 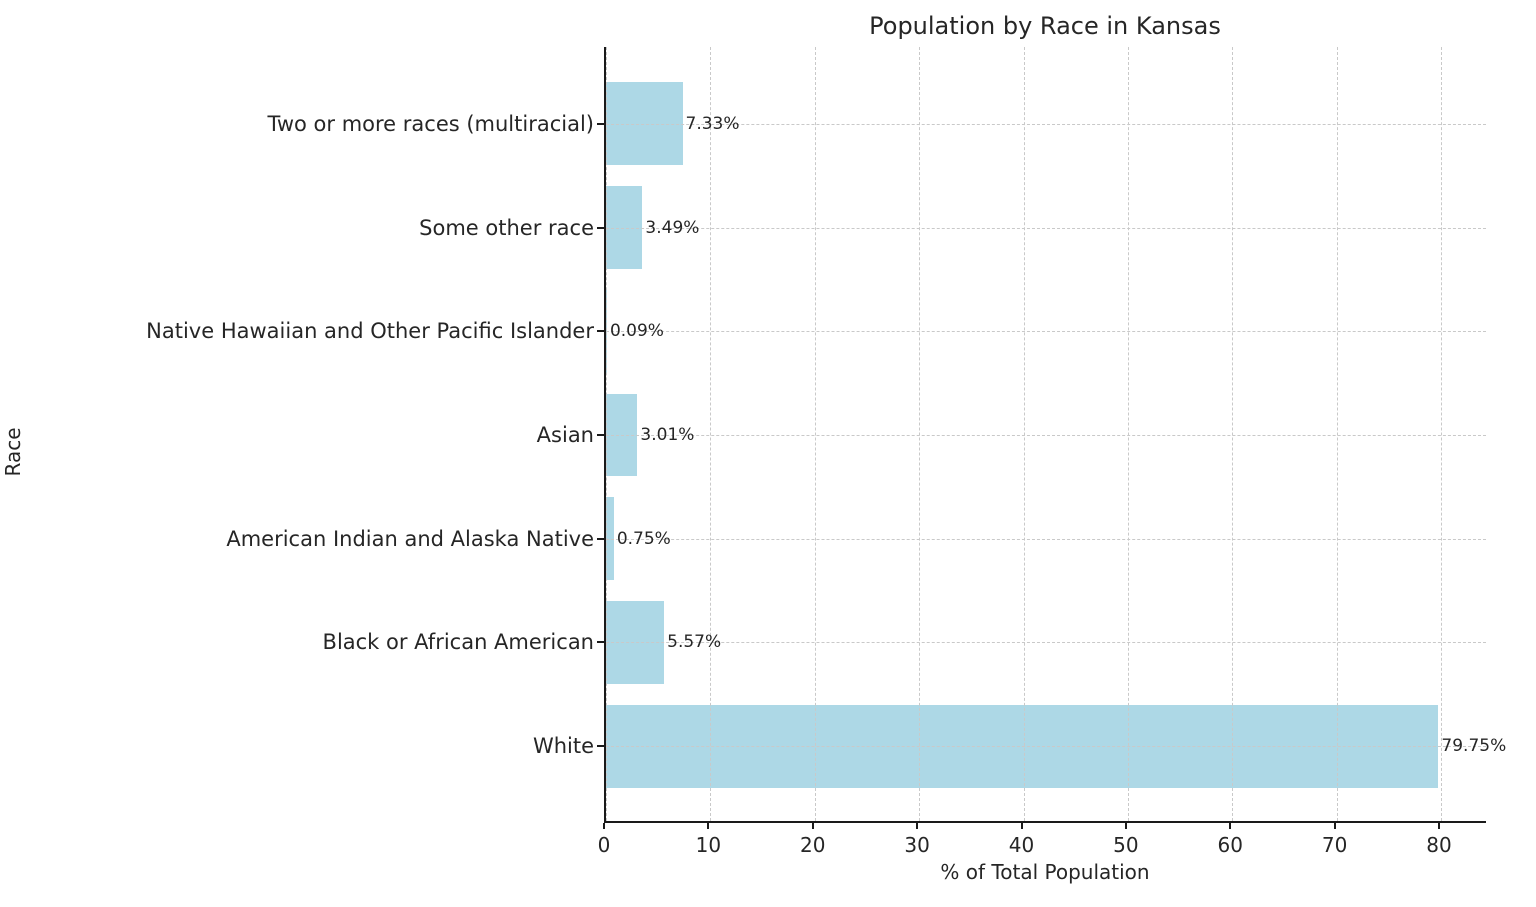 What do you see at coordinates (458, 642) in the screenshot?
I see `y-tick-label-black-or-african-american: Black or African American` at bounding box center [458, 642].